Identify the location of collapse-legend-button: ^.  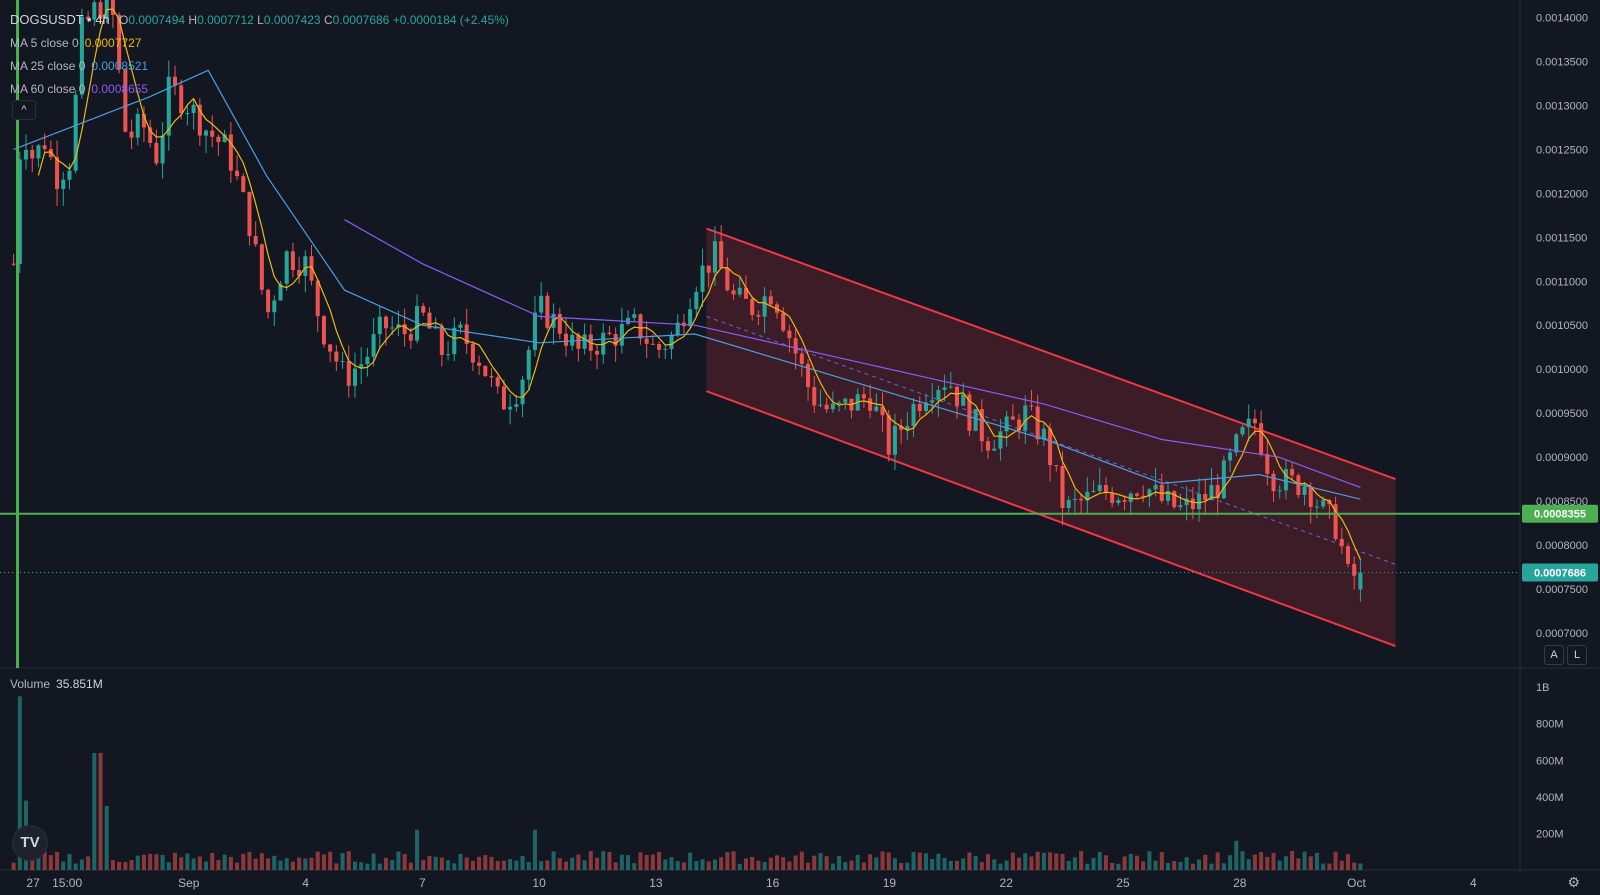
(24, 110).